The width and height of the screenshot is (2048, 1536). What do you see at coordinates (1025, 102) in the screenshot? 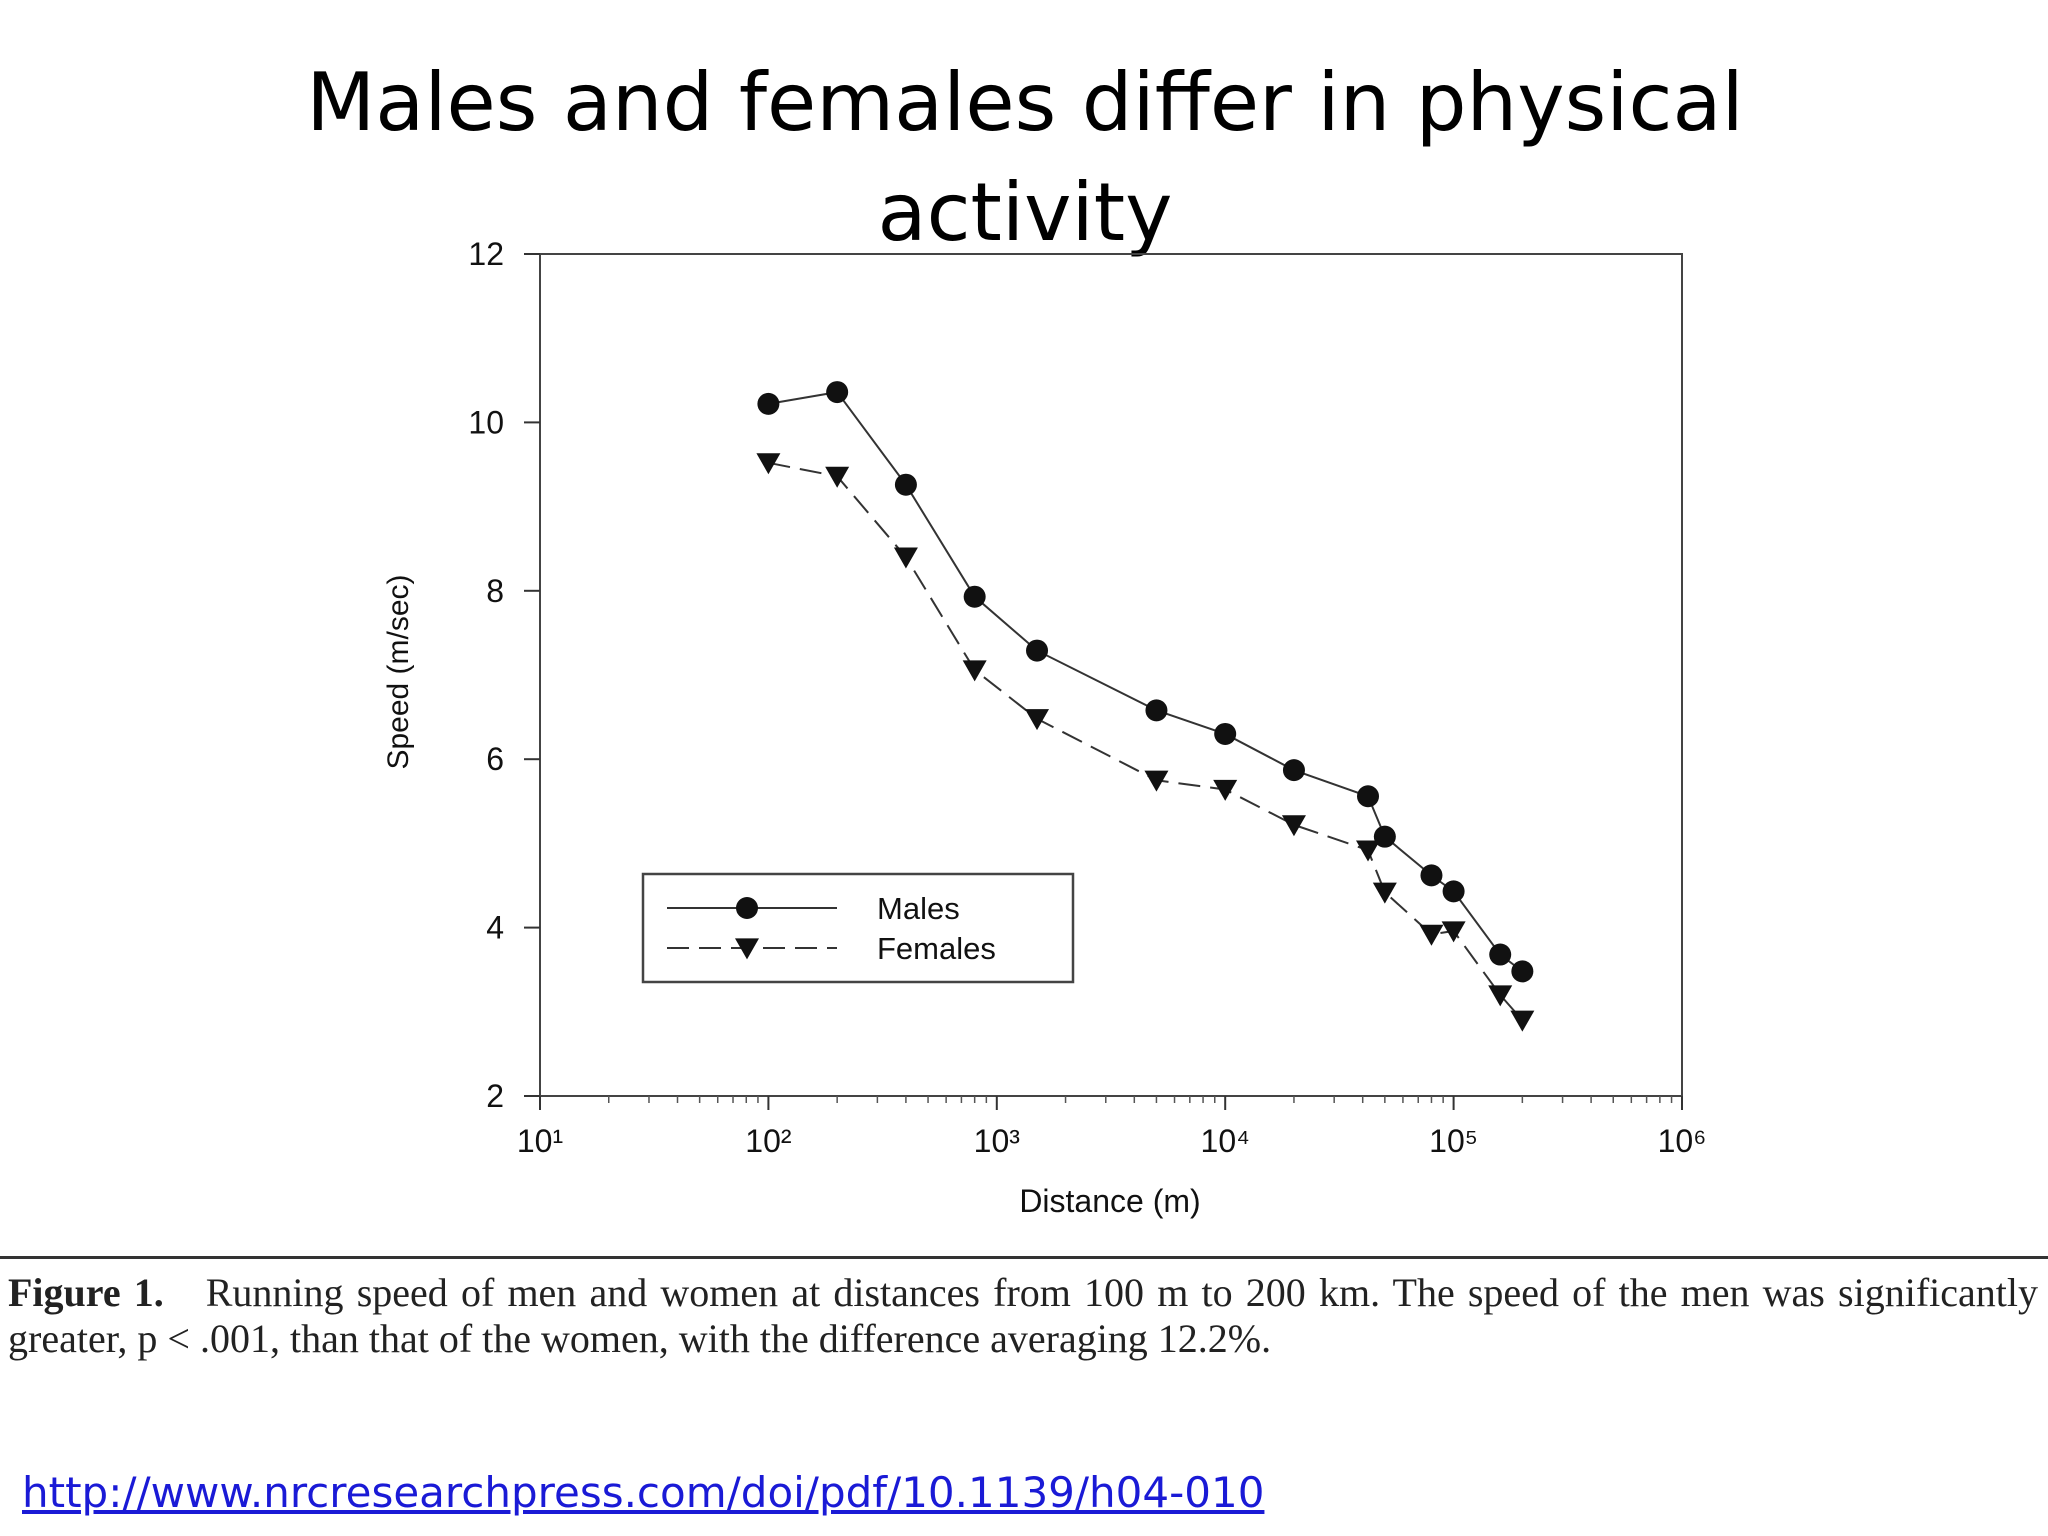
I see `slide-title-line-1: Males and females differ in physical` at bounding box center [1025, 102].